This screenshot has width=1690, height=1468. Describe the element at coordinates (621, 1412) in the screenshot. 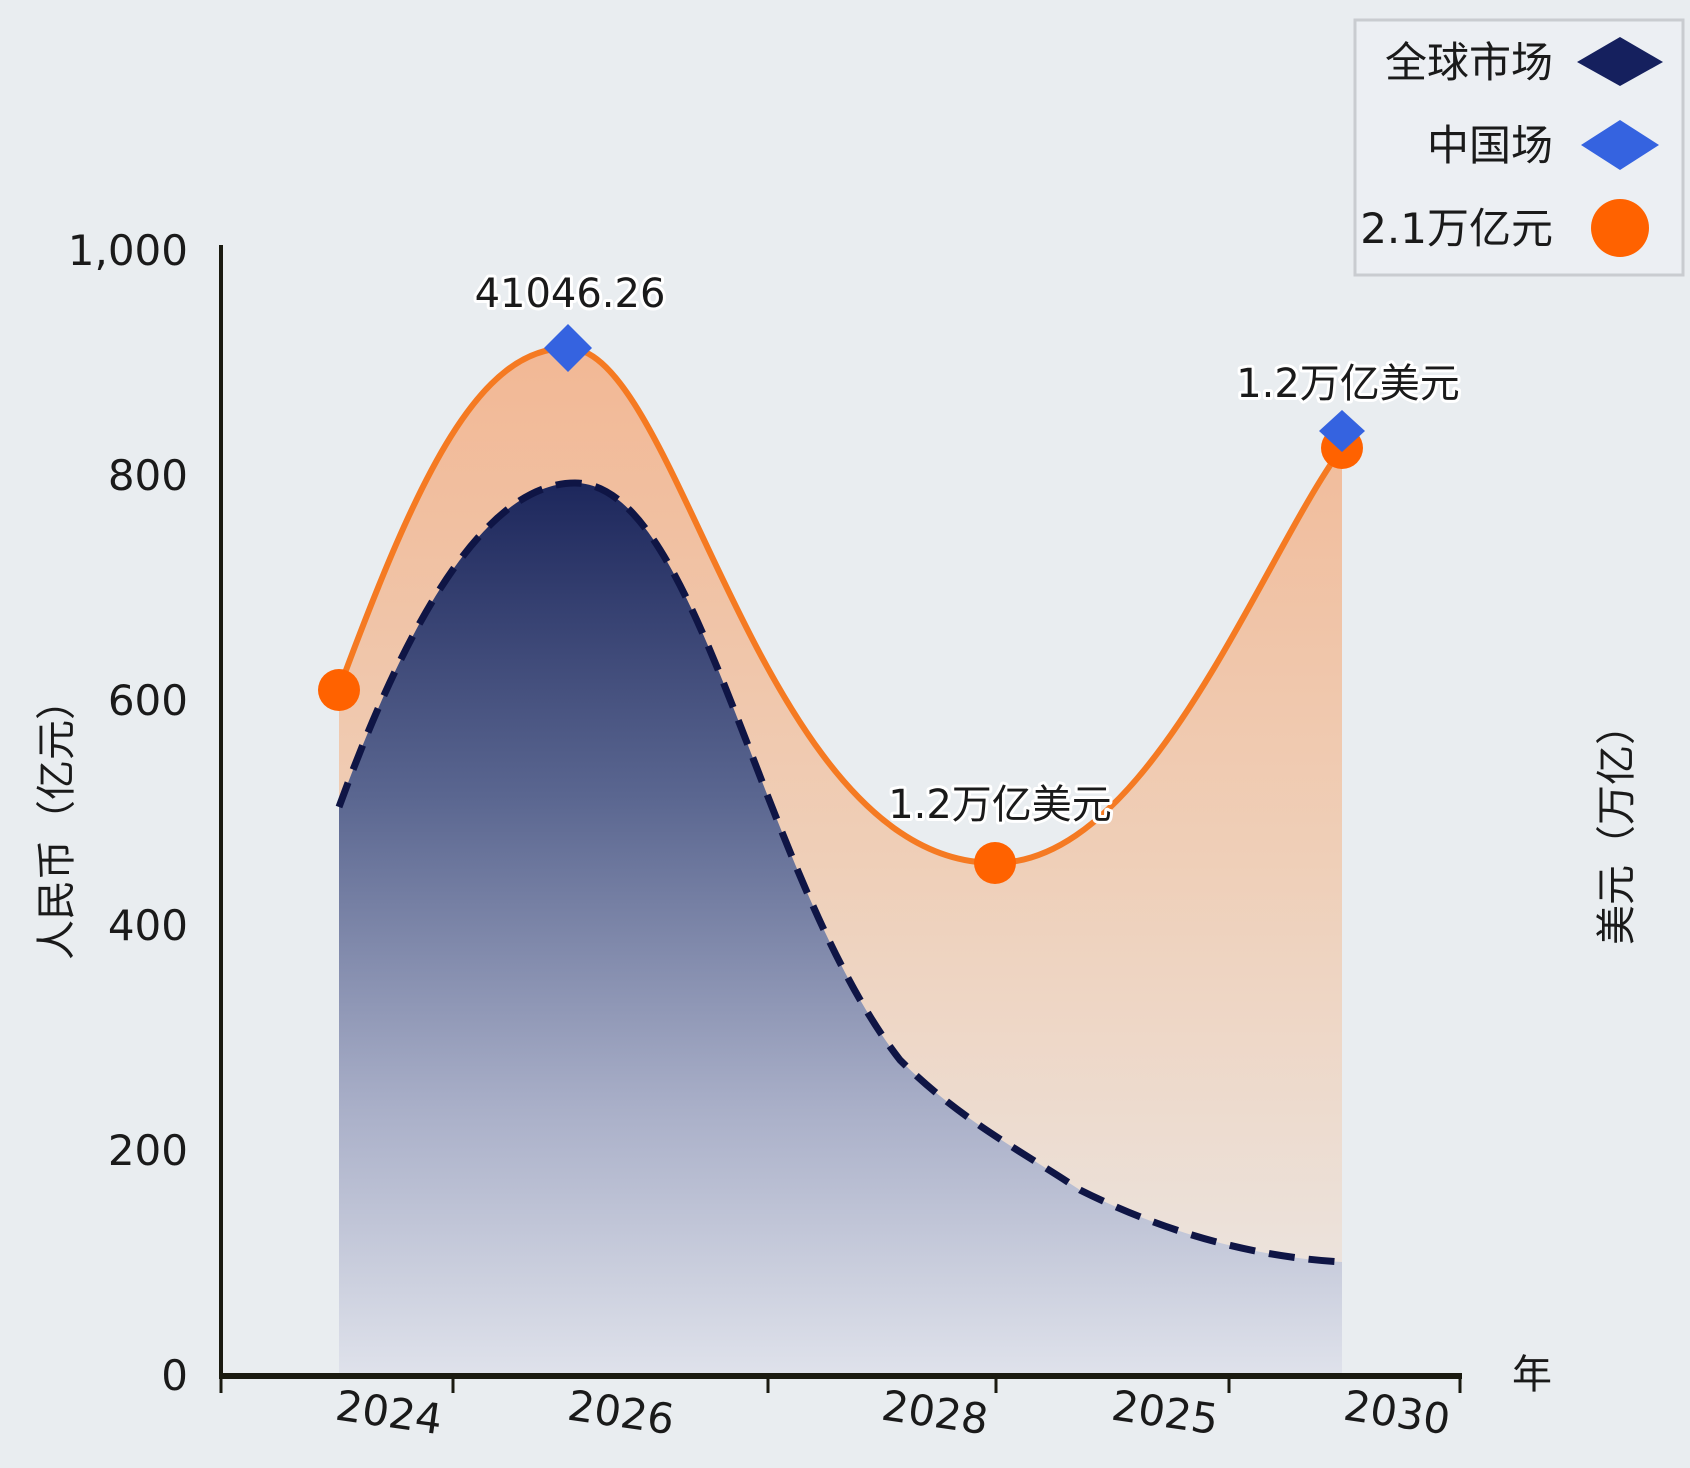

I see `x-tick-2026: 2026` at that location.